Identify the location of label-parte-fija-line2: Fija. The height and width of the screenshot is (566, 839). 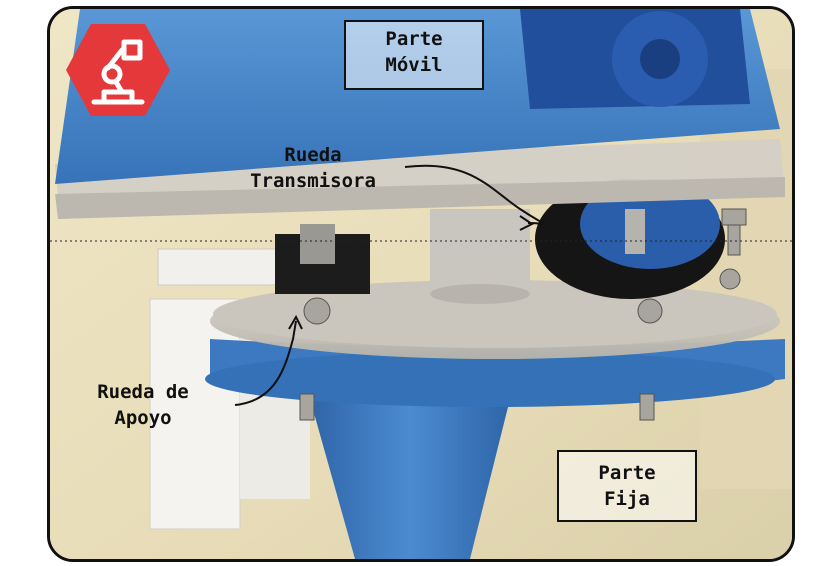
(627, 499).